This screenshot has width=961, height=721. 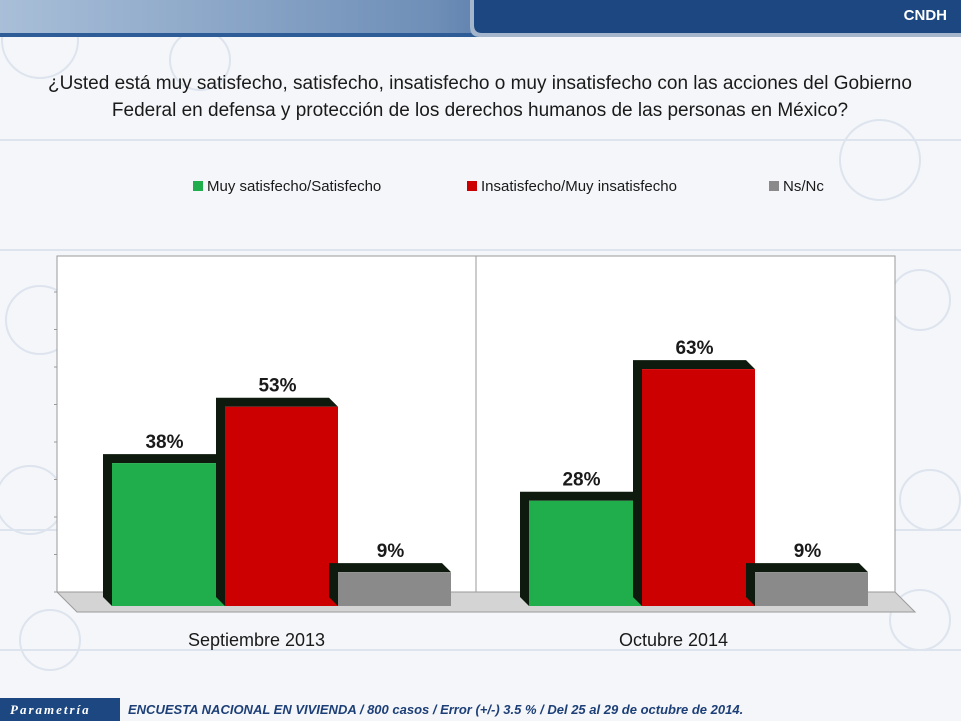 What do you see at coordinates (277, 386) in the screenshot?
I see `data-label: 53%` at bounding box center [277, 386].